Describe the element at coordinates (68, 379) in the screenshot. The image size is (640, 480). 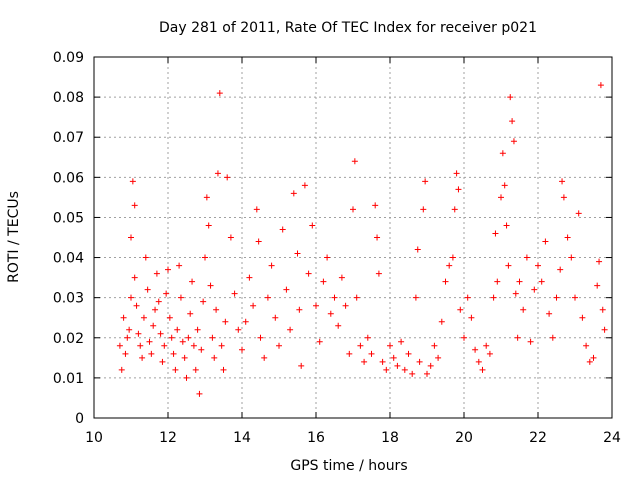
I see `y-tick-label: 0.01` at that location.